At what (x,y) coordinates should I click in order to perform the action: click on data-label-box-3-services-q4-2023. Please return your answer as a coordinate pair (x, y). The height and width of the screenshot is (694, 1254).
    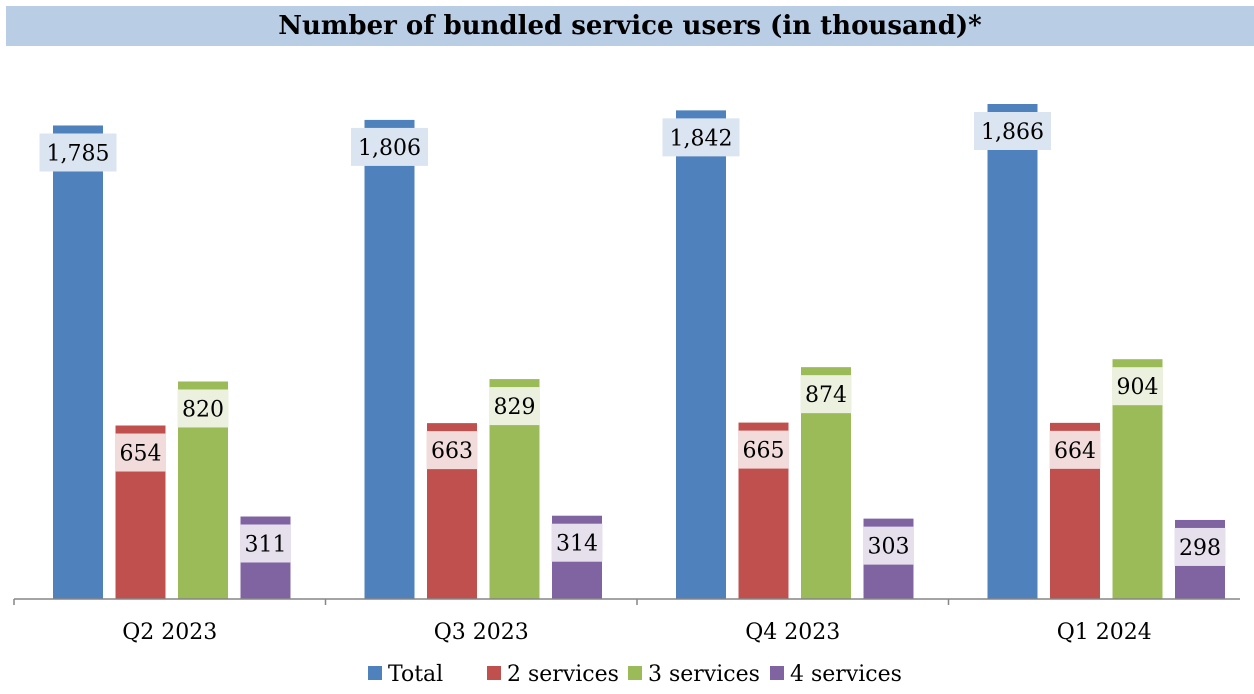
    Looking at the image, I should click on (826, 394).